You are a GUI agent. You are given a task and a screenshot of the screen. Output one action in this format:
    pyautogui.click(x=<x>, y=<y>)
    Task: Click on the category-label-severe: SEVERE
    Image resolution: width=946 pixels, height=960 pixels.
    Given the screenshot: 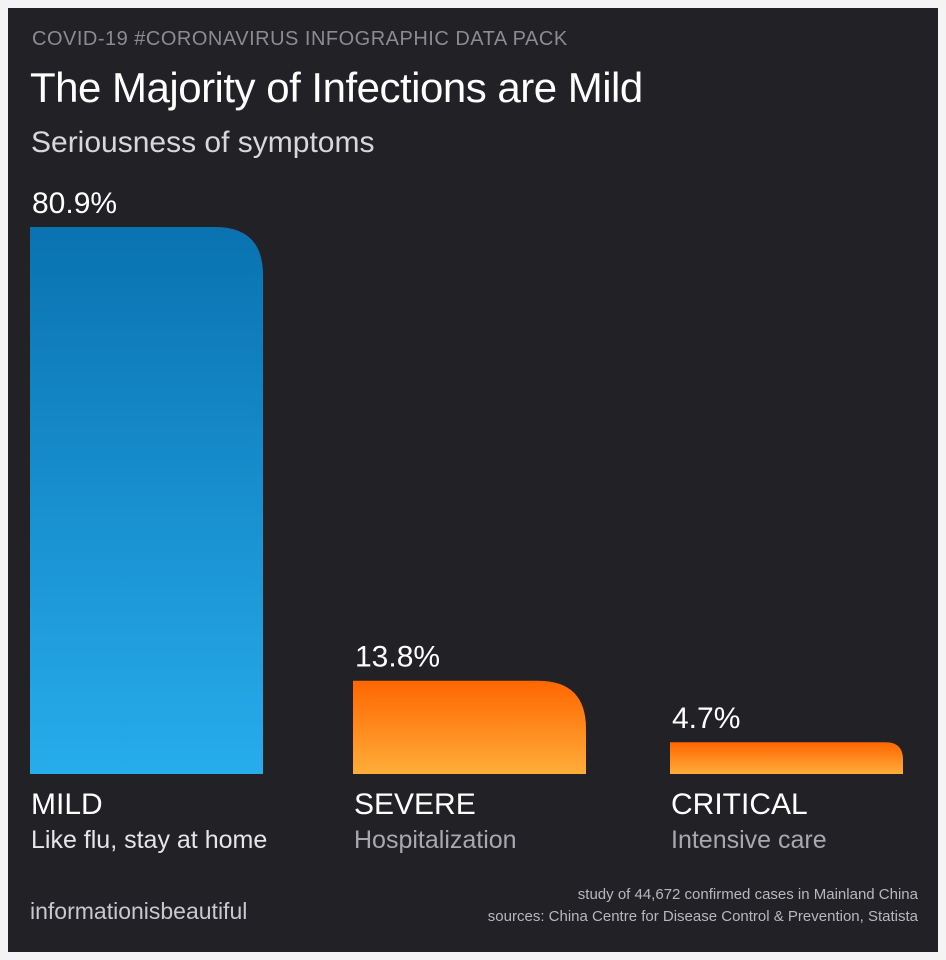 What is the action you would take?
    pyautogui.click(x=415, y=804)
    